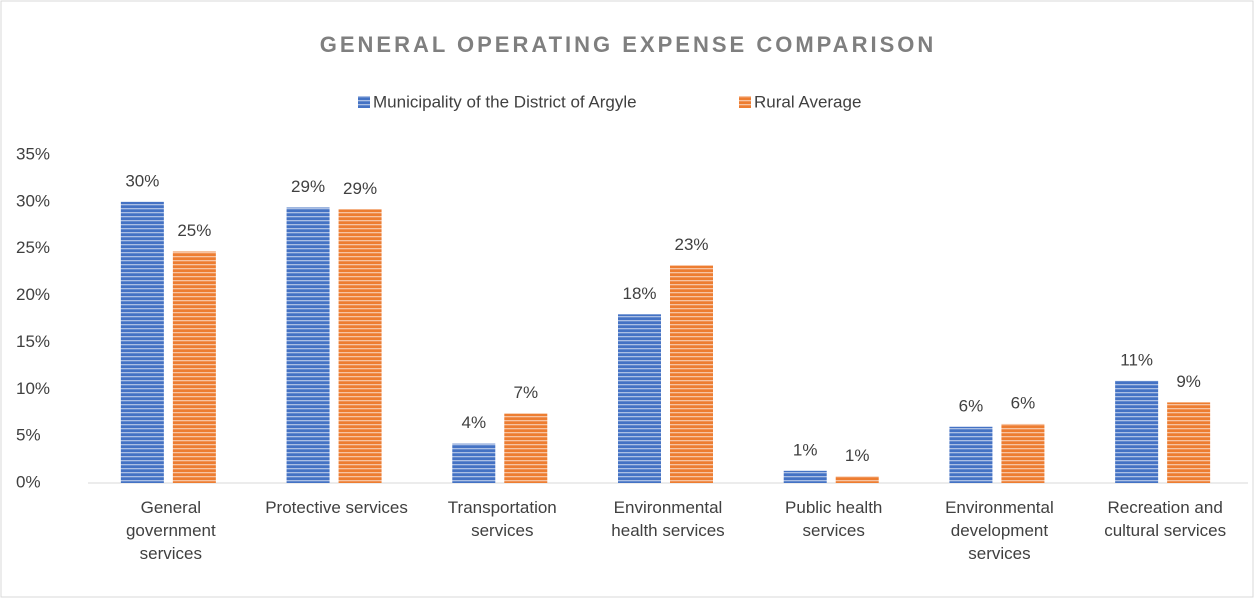  Describe the element at coordinates (33, 294) in the screenshot. I see `y-tick-label: 20%` at that location.